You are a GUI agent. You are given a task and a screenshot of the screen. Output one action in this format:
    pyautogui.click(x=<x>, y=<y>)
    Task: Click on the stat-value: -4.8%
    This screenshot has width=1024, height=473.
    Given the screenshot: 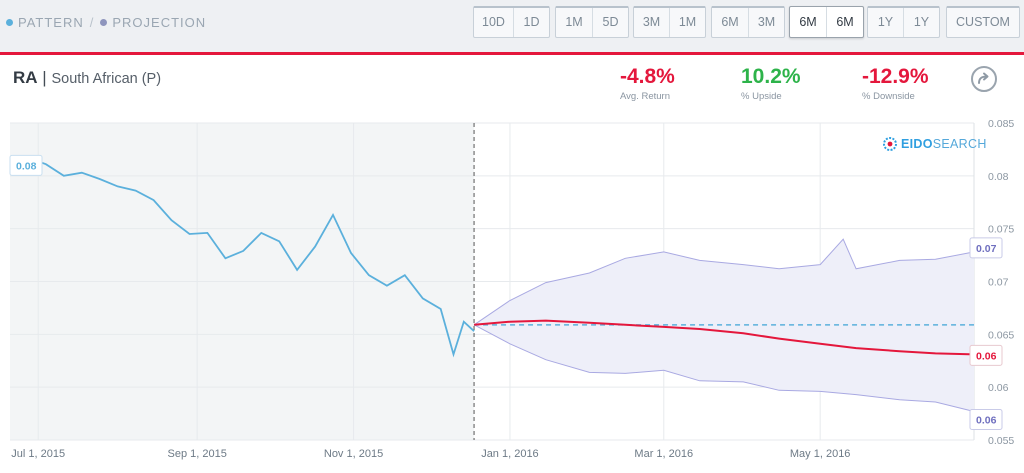 What is the action you would take?
    pyautogui.click(x=647, y=76)
    